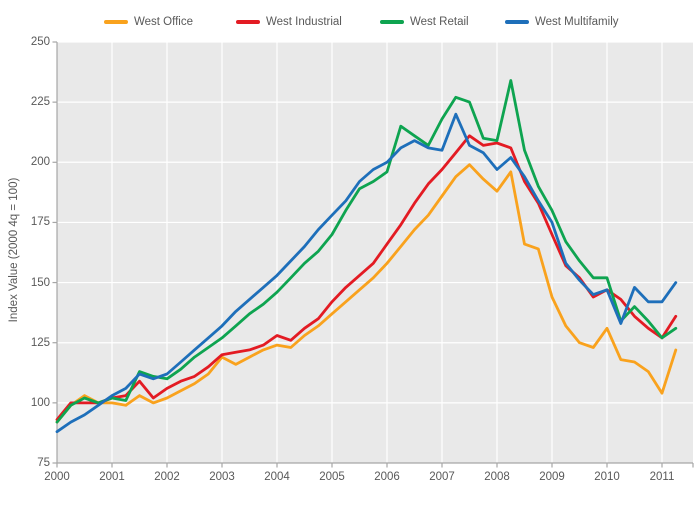  I want to click on y-tick-label: 225, so click(40, 102).